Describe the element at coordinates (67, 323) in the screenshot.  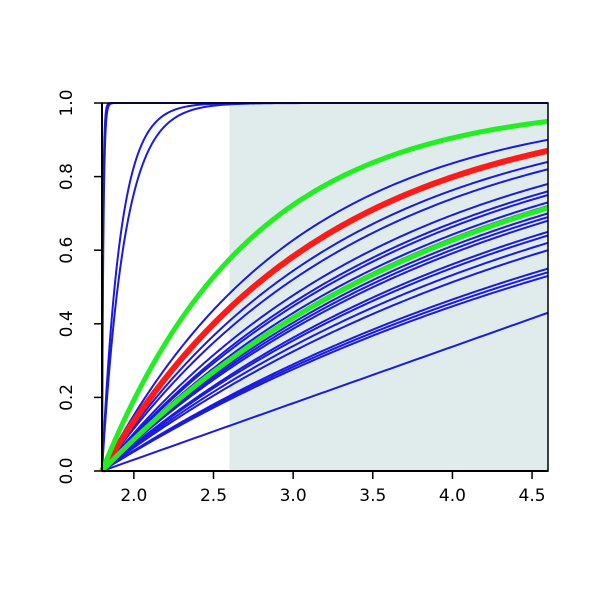
I see `y-tick-label-0.4: 0.4` at that location.